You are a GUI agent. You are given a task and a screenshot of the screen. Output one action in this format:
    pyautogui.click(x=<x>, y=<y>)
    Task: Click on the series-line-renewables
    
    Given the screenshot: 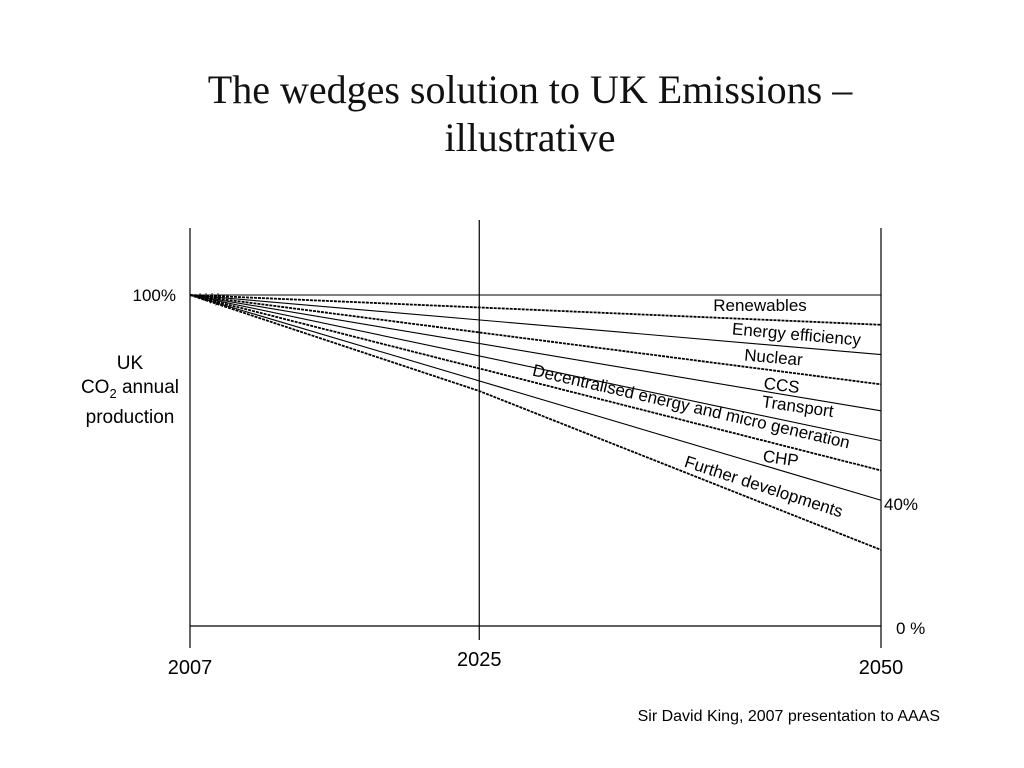 What is the action you would take?
    pyautogui.click(x=535, y=310)
    